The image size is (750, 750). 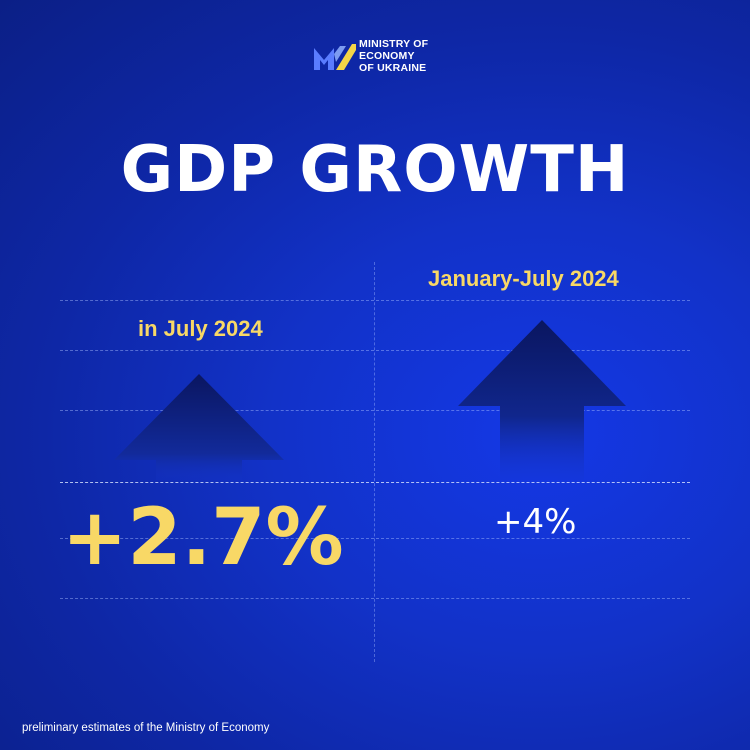 I want to click on logo-line-1: MINISTRY OF, so click(x=394, y=44).